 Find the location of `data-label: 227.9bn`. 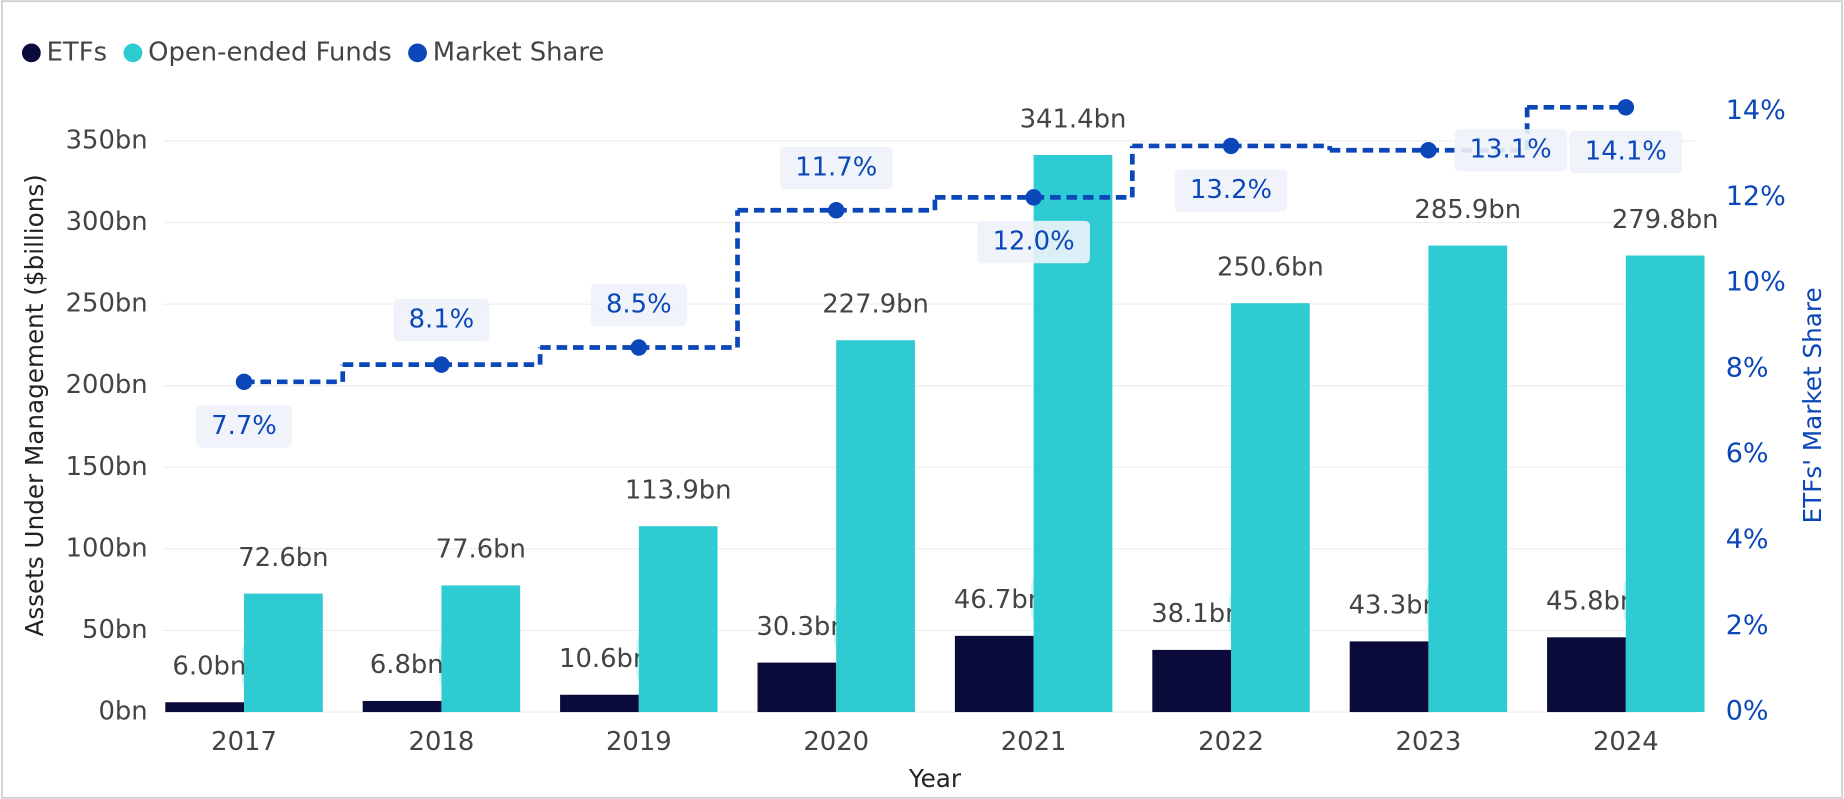

data-label: 227.9bn is located at coordinates (875, 304).